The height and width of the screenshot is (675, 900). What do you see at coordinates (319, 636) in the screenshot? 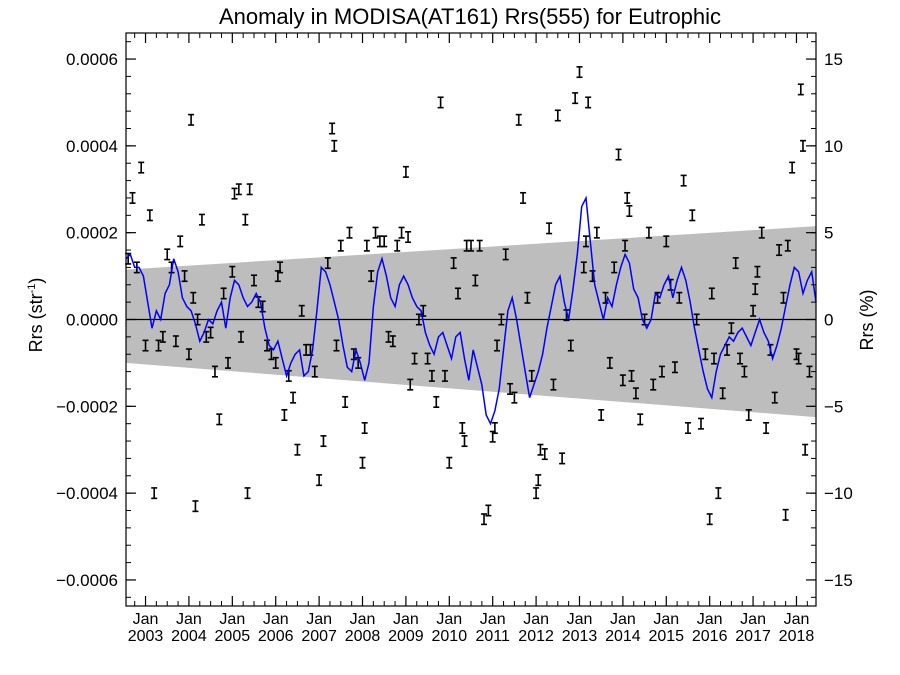
I see `x-tick-year: 2007` at bounding box center [319, 636].